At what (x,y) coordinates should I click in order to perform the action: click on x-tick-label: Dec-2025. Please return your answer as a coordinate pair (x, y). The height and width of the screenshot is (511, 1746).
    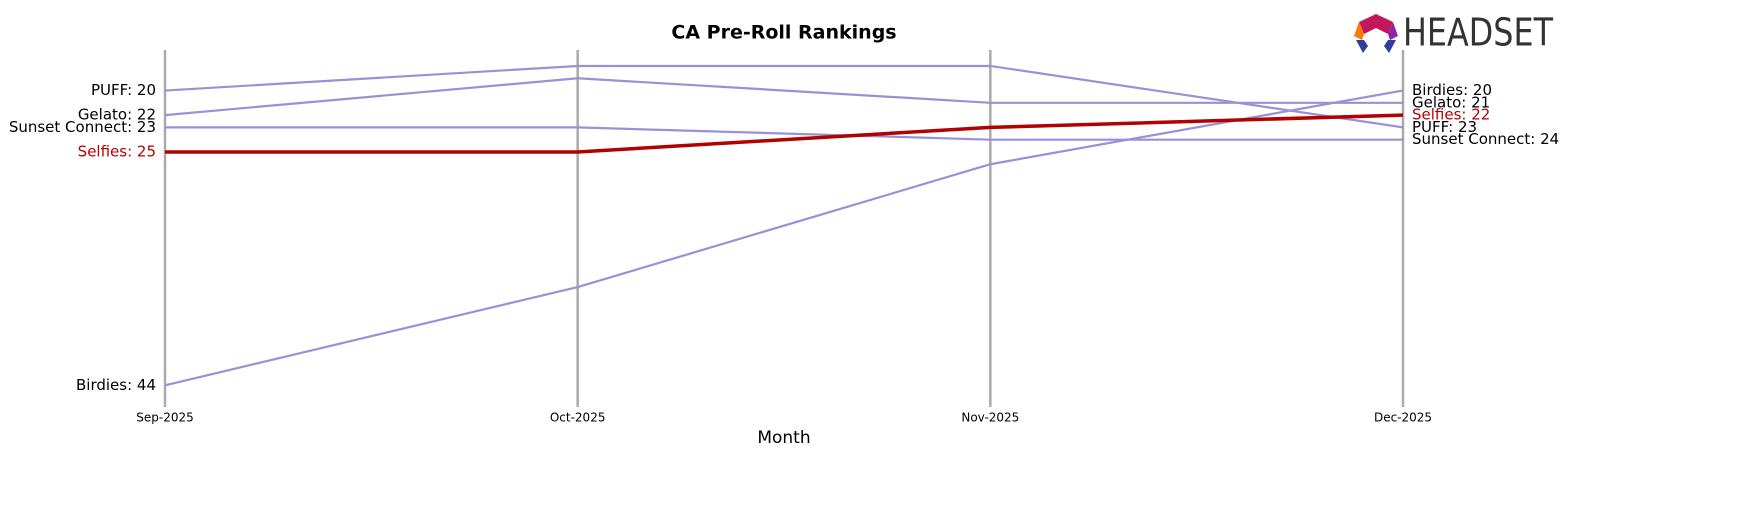
    Looking at the image, I should click on (1403, 418).